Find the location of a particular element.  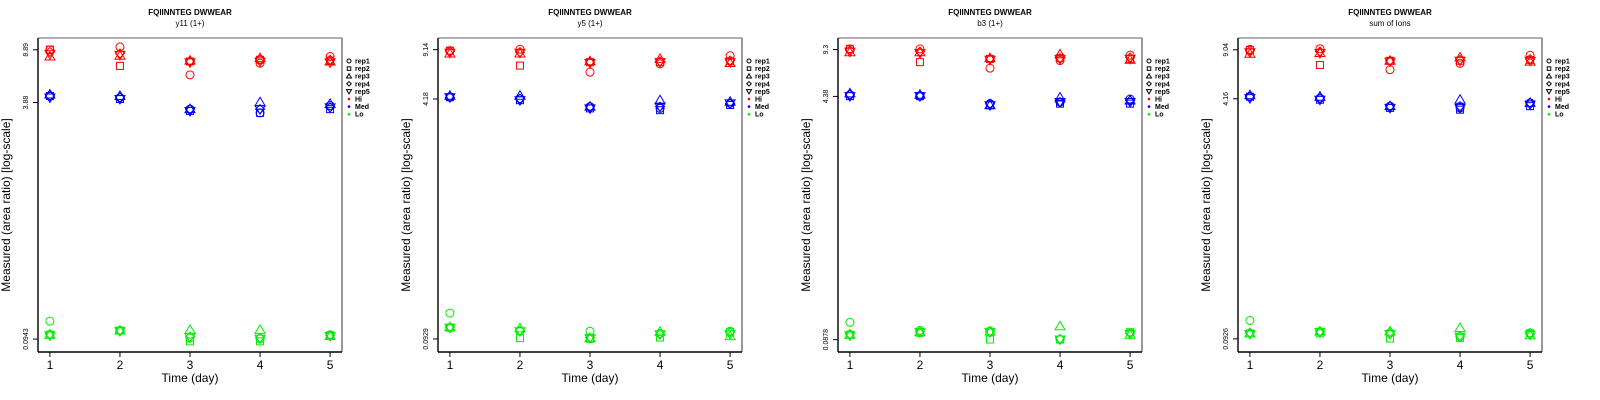

x-tick-label: 4 is located at coordinates (660, 365).